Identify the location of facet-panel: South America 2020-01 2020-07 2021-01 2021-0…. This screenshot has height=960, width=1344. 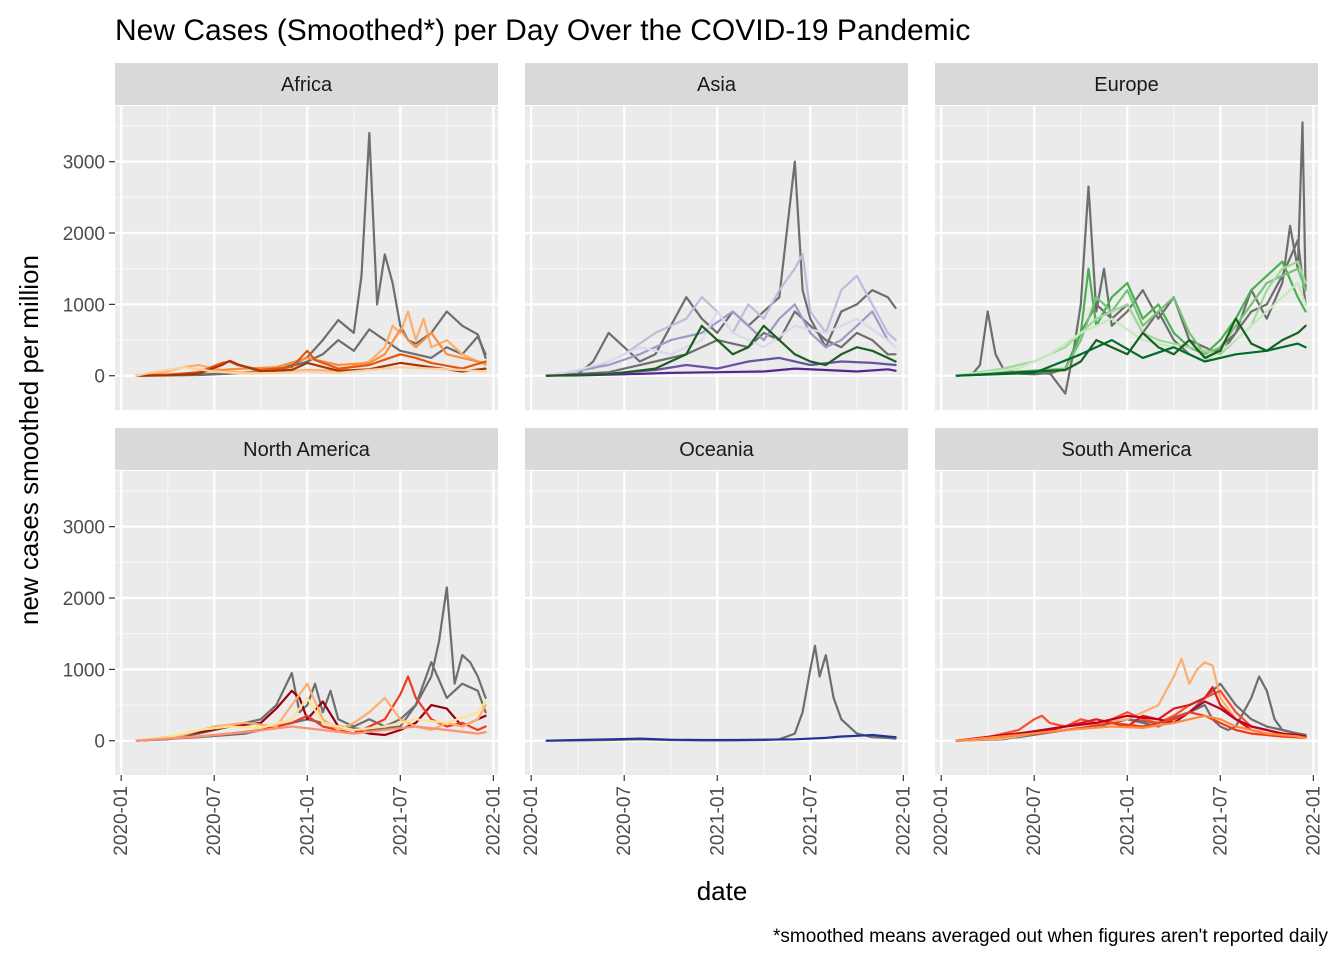
(1127, 642).